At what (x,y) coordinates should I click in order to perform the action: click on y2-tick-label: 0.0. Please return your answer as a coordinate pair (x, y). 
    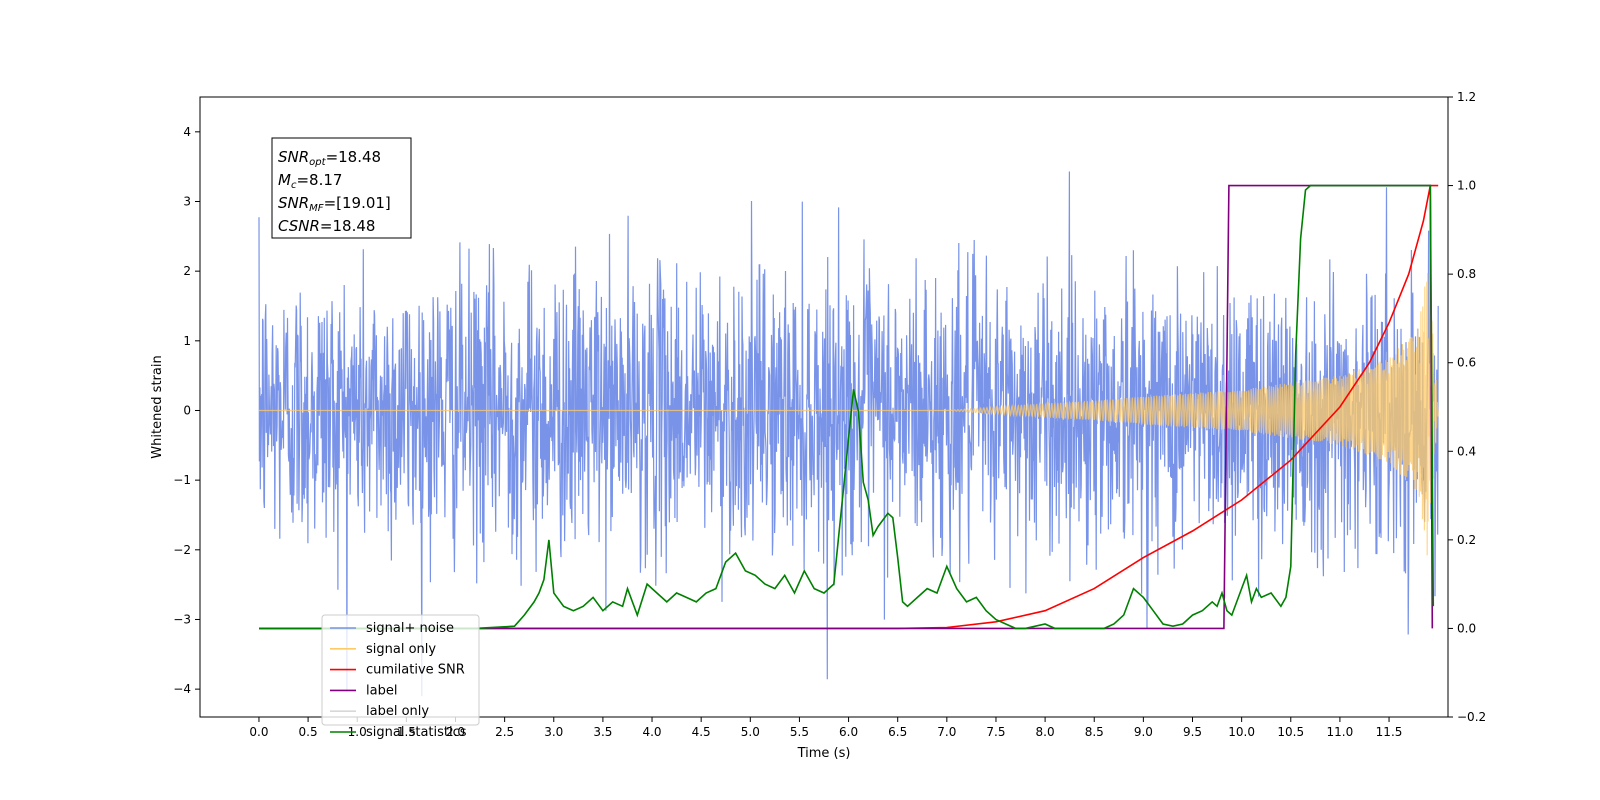
    Looking at the image, I should click on (1466, 628).